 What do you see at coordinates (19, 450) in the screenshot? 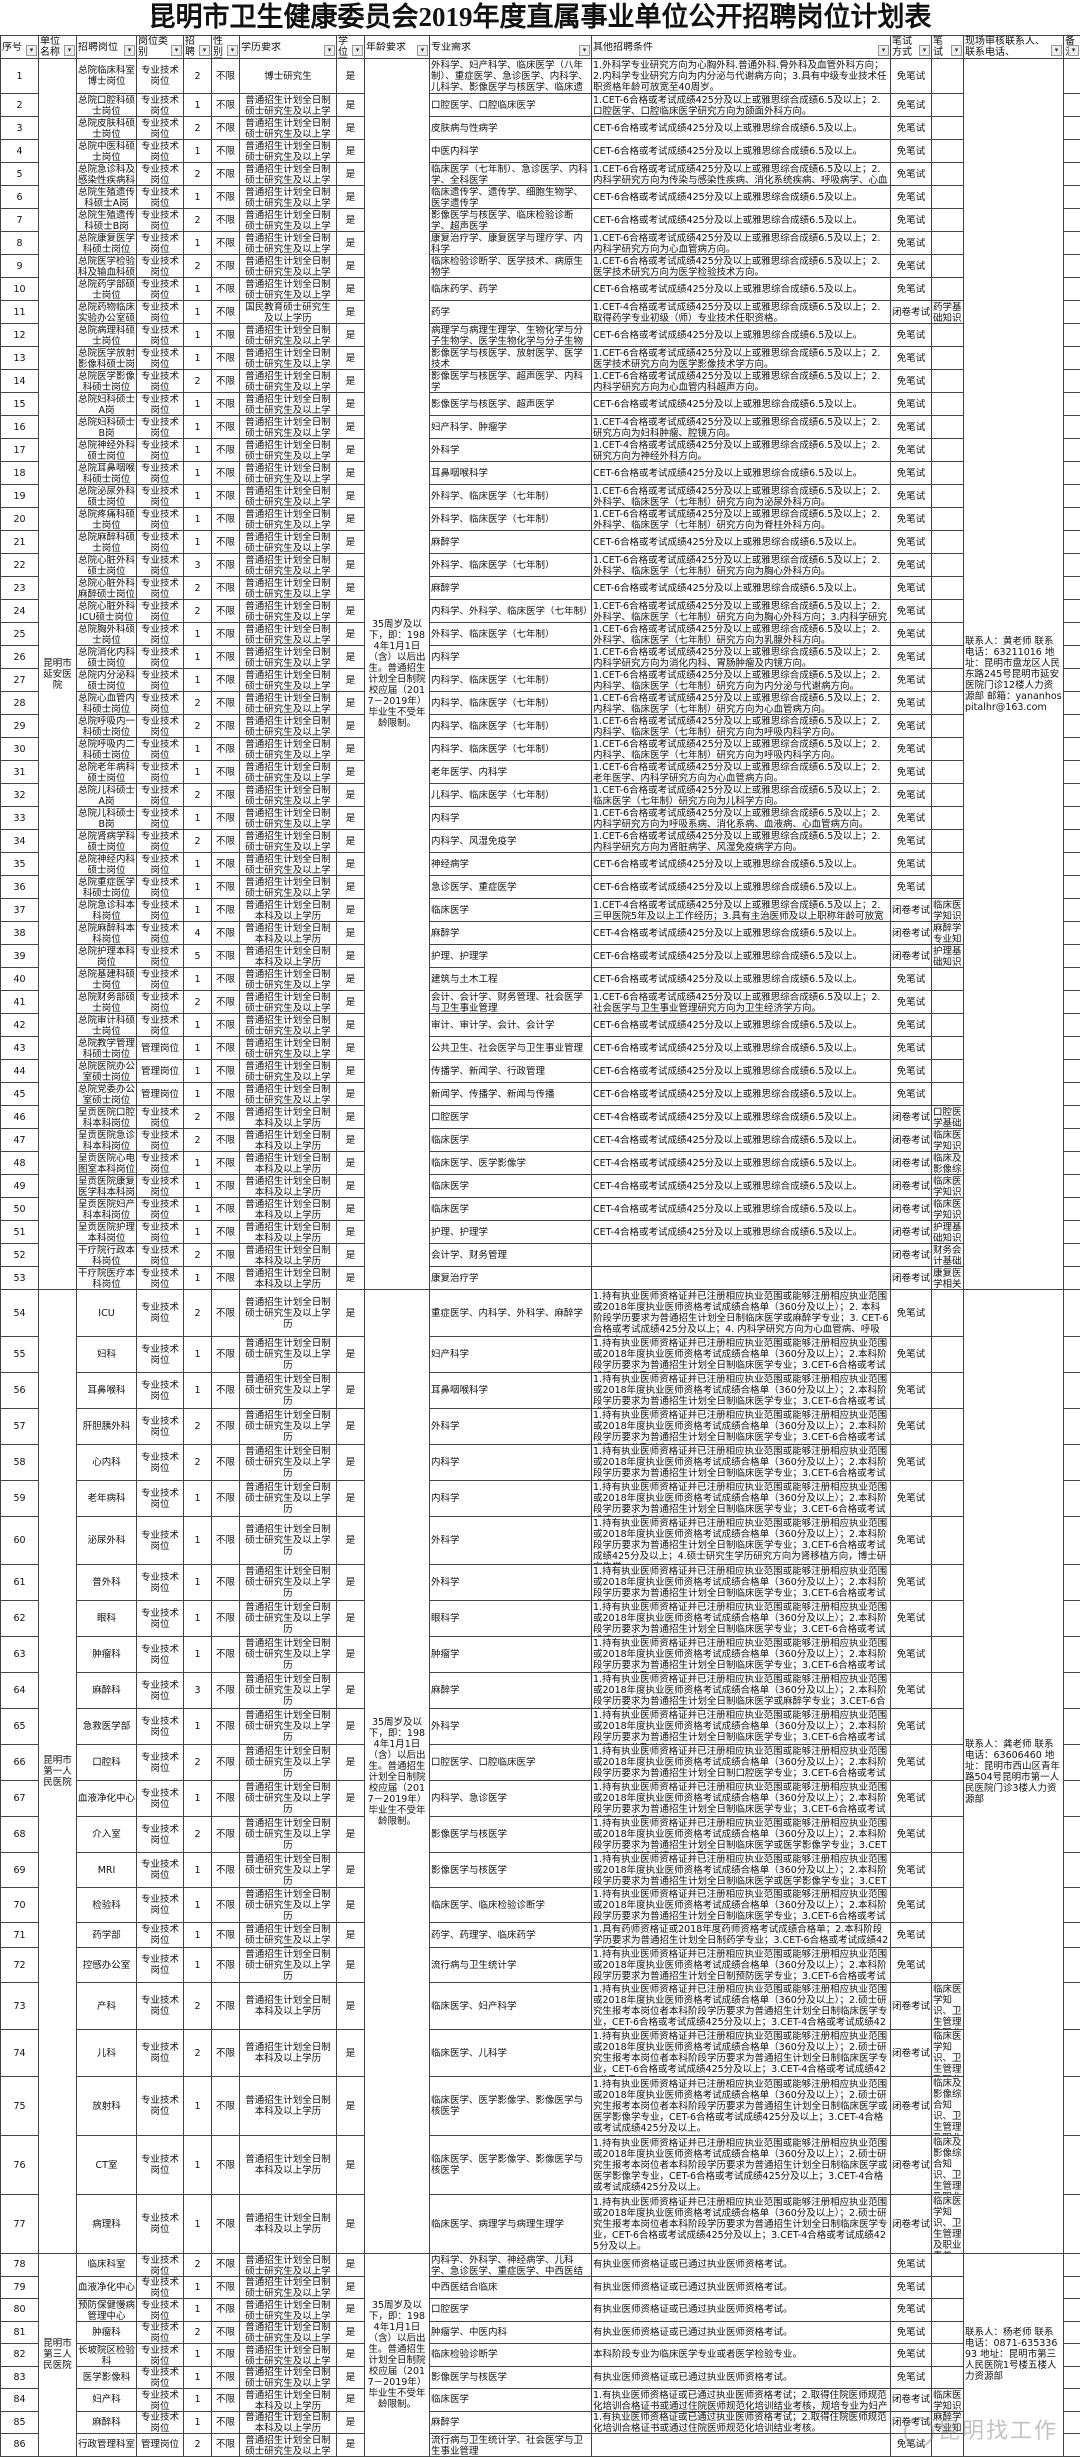
I see `cell-no-text: 17` at bounding box center [19, 450].